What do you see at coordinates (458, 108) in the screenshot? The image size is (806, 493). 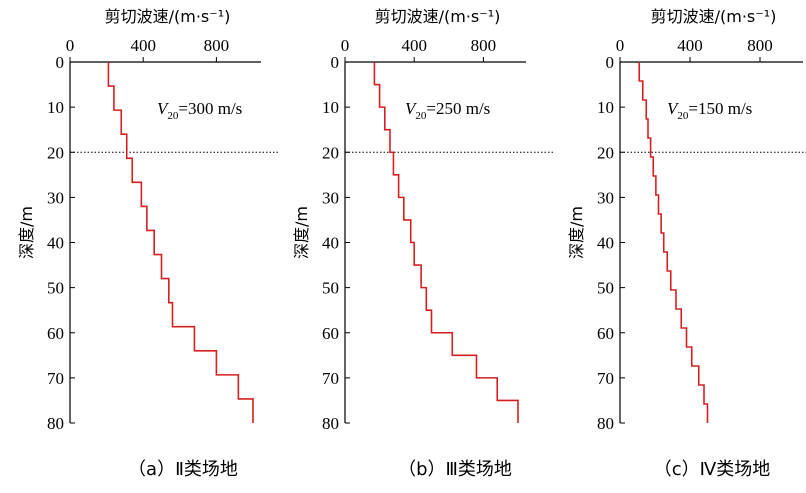 I see `v20-value: =250 m/s` at bounding box center [458, 108].